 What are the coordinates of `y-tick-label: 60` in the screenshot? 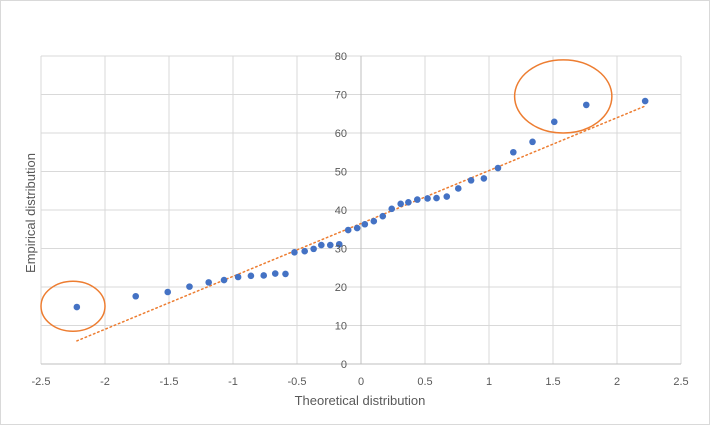 It's located at (341, 134).